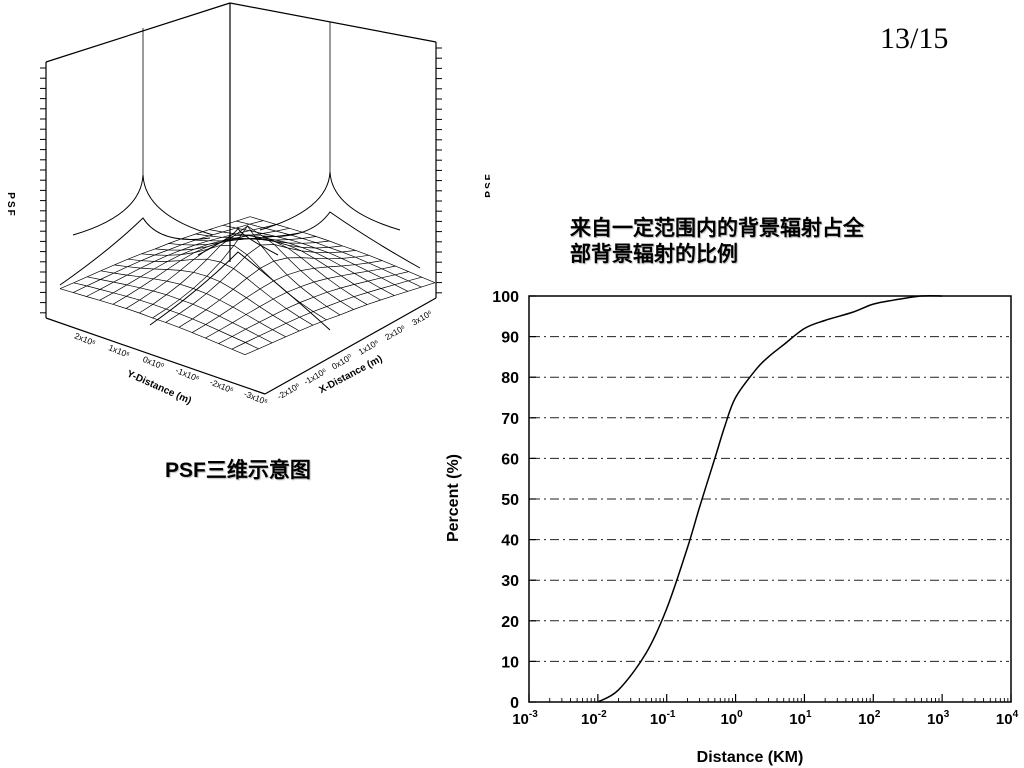 The height and width of the screenshot is (768, 1024). I want to click on cdf-y-tick-label: 100, so click(505, 297).